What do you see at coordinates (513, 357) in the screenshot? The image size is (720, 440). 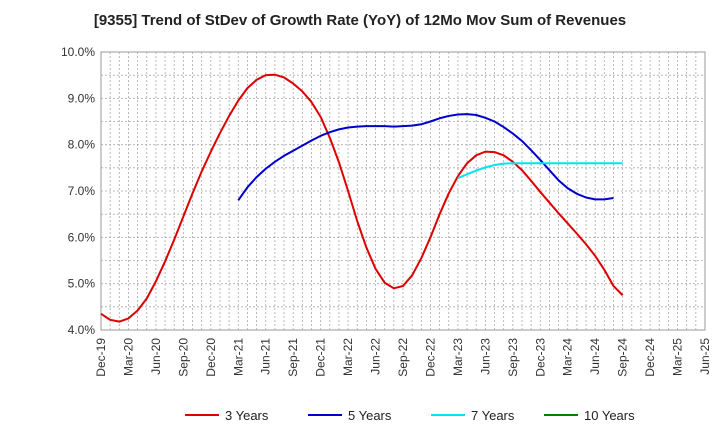 I see `x-tick-label: Sep-23` at bounding box center [513, 357].